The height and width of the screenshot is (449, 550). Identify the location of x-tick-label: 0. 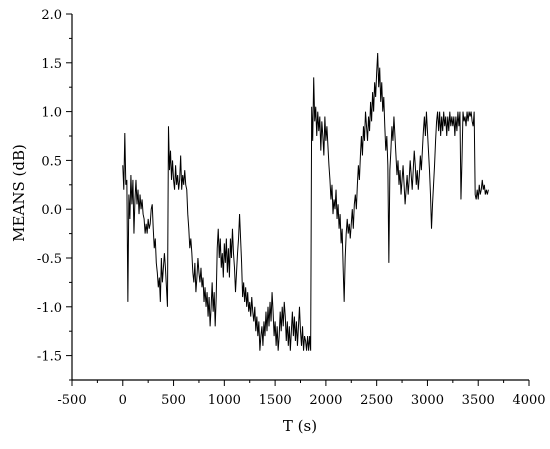
(123, 400).